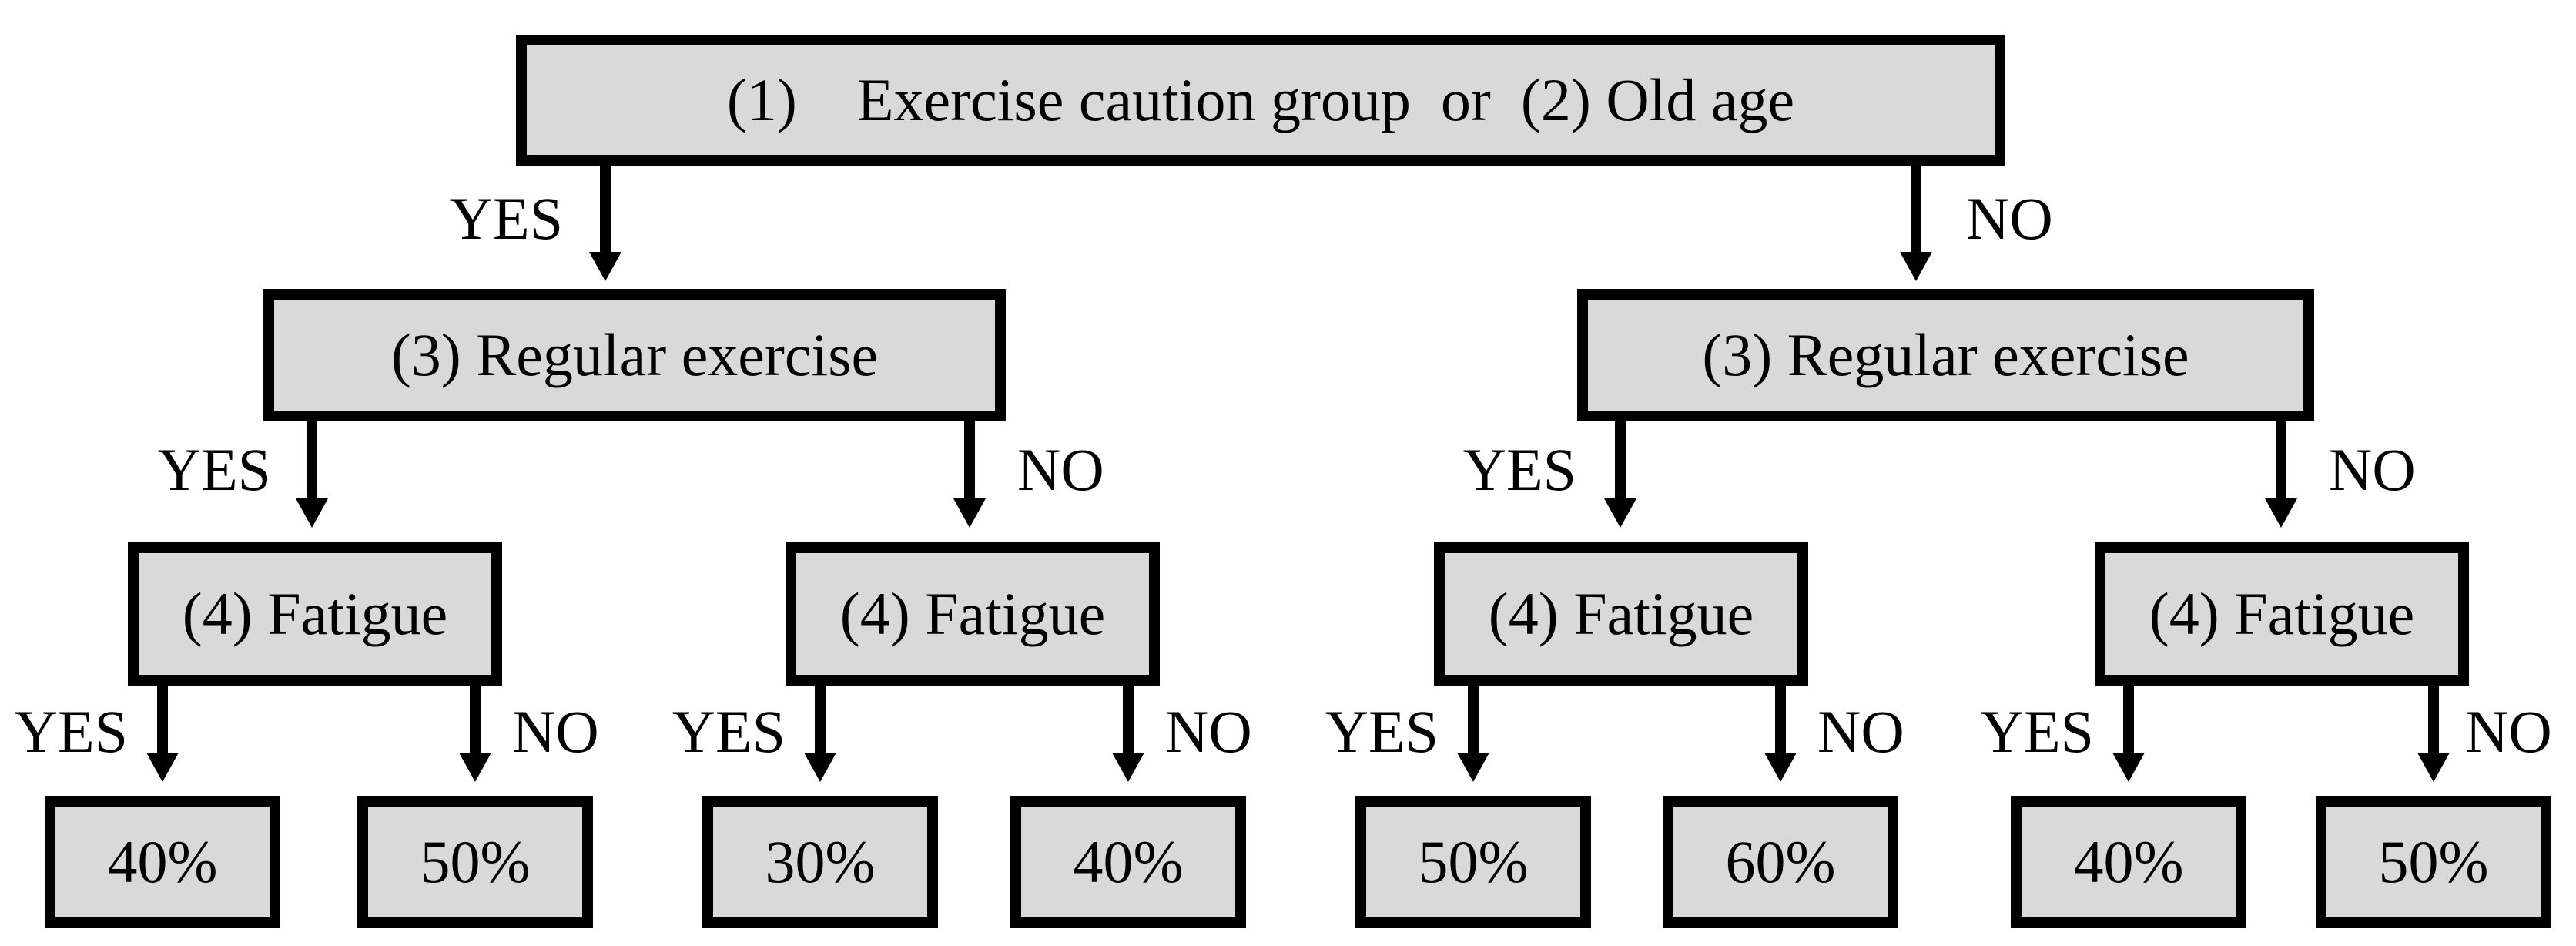 The width and height of the screenshot is (2576, 946). I want to click on outcome-box-6: 60%, so click(1780, 862).